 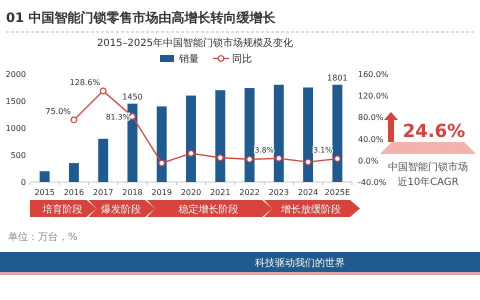 What do you see at coordinates (220, 192) in the screenshot?
I see `x-tick-label: 2021` at bounding box center [220, 192].